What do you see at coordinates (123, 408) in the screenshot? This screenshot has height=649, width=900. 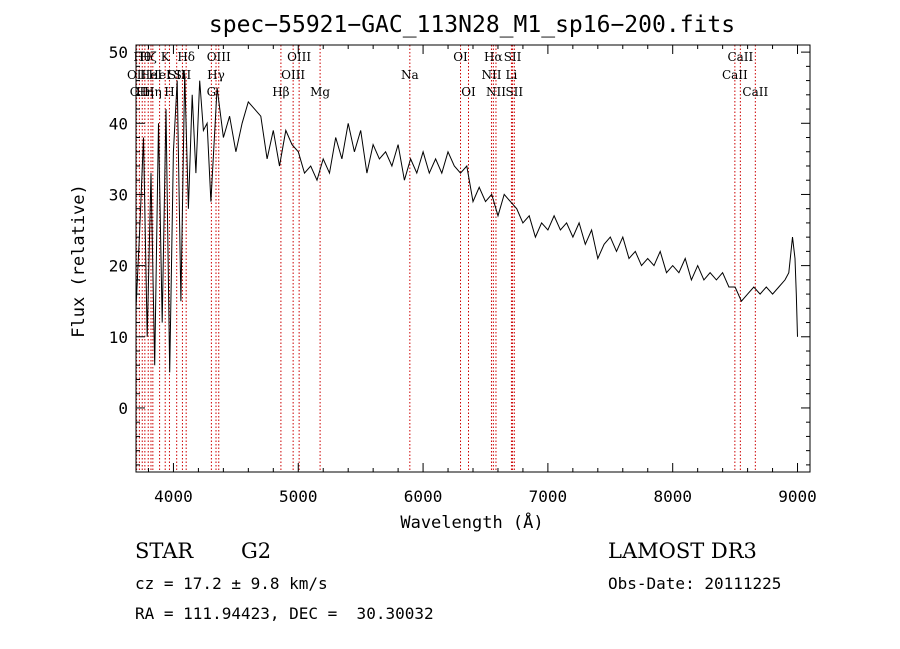 I see `y-tick-label-0: 0` at bounding box center [123, 408].